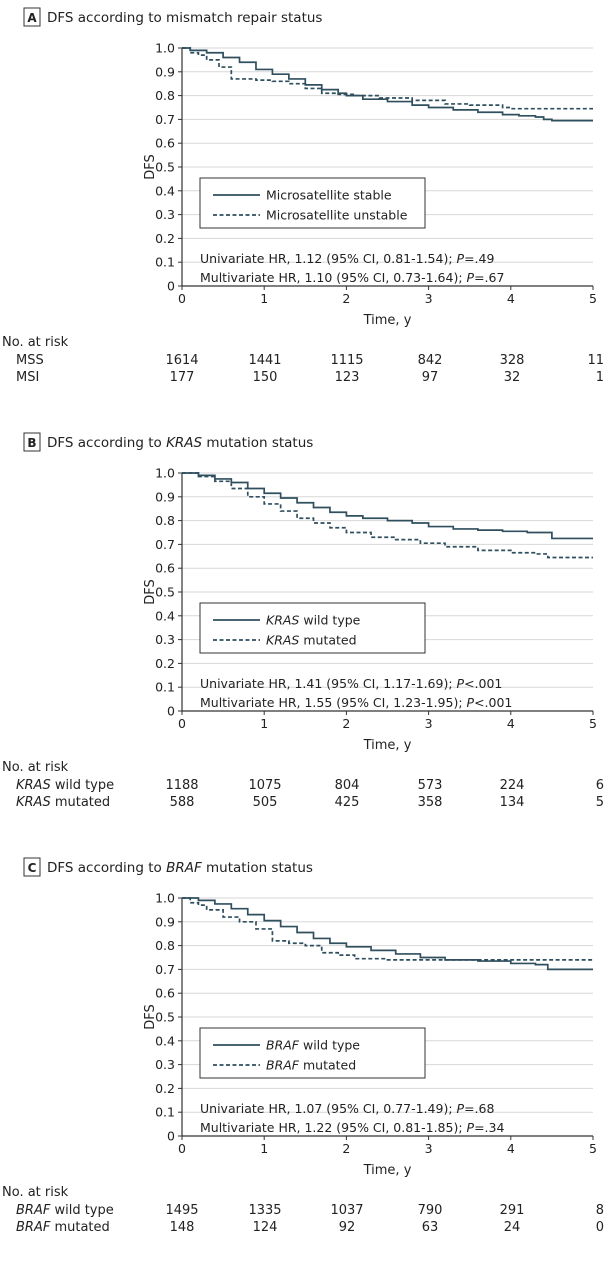 The width and height of the screenshot is (613, 1278). I want to click on risk-value: 1115, so click(346, 360).